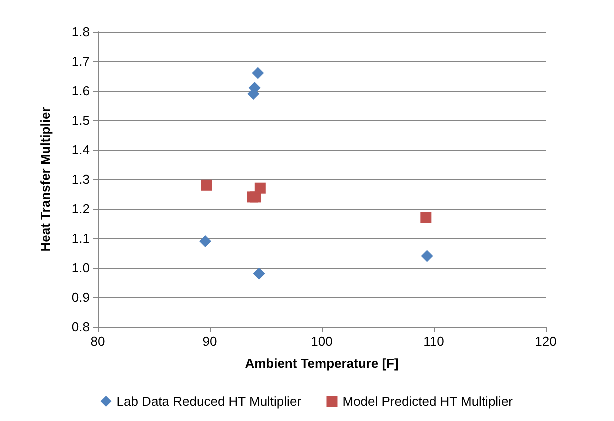  I want to click on y-tick-label: 0.9, so click(81, 297).